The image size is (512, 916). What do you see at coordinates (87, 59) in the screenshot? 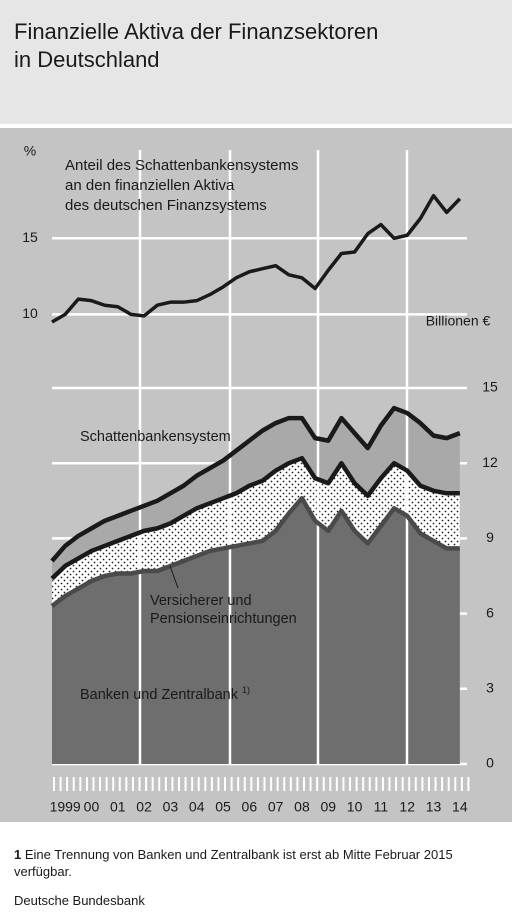
I see `title-line: in Deutschland` at bounding box center [87, 59].